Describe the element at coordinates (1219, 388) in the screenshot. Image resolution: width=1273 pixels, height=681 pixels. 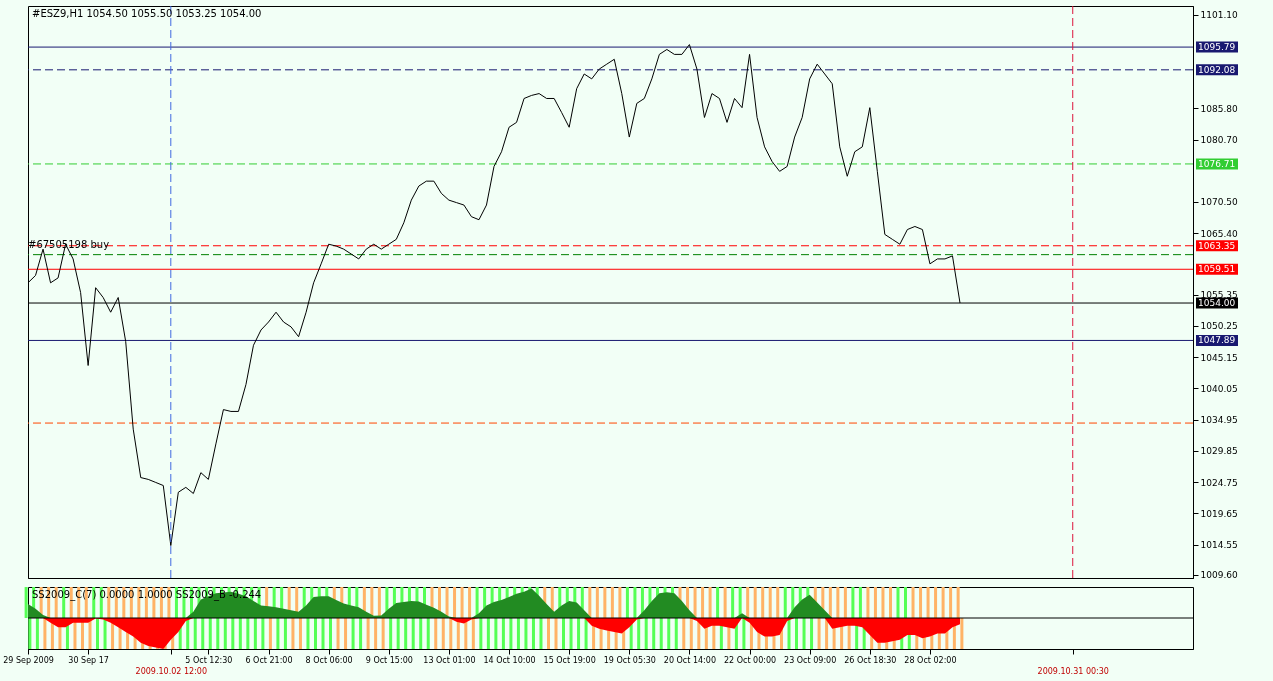
I see `y-tick-label: 1040.05` at that location.